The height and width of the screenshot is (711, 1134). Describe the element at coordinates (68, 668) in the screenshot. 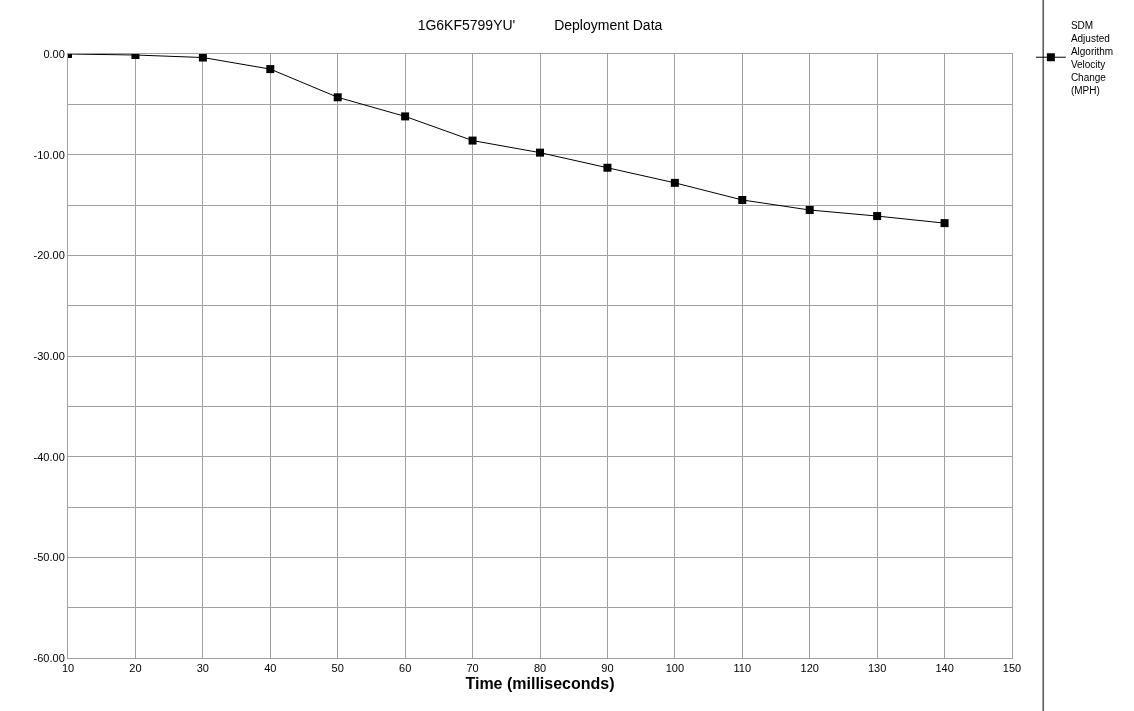

I see `x-tick-label: 10` at that location.